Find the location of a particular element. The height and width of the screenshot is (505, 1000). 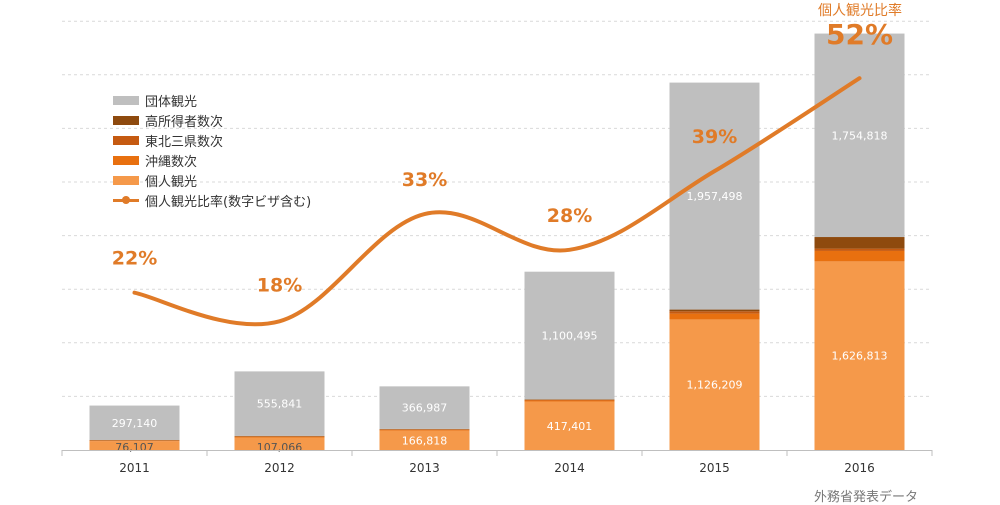

legend-item-high-income: 高所得者数次 is located at coordinates (212, 120).